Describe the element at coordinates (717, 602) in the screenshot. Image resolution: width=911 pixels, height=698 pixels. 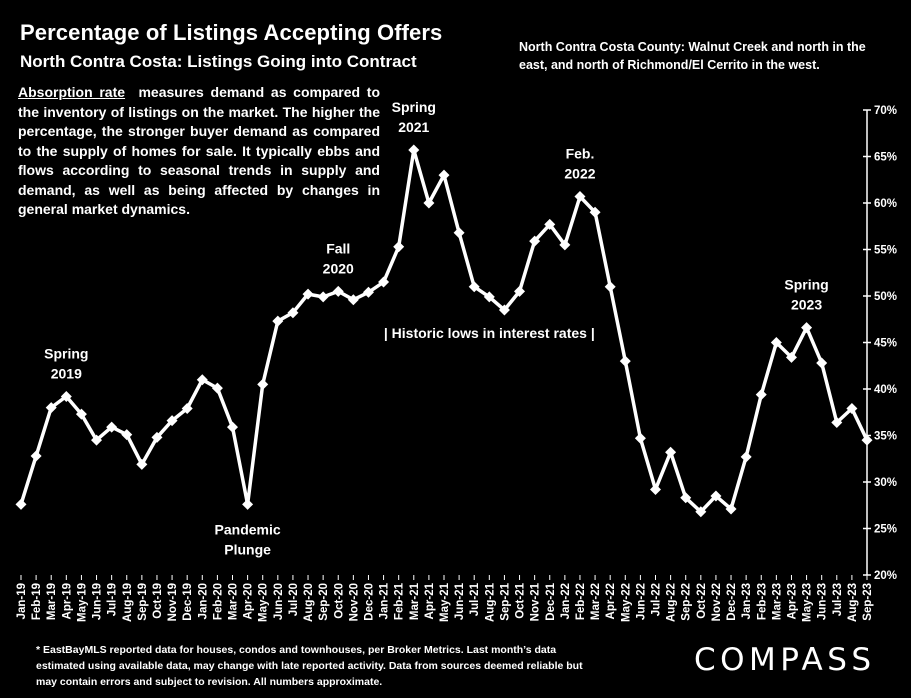
I see `x-tick-label: Nov-22` at that location.